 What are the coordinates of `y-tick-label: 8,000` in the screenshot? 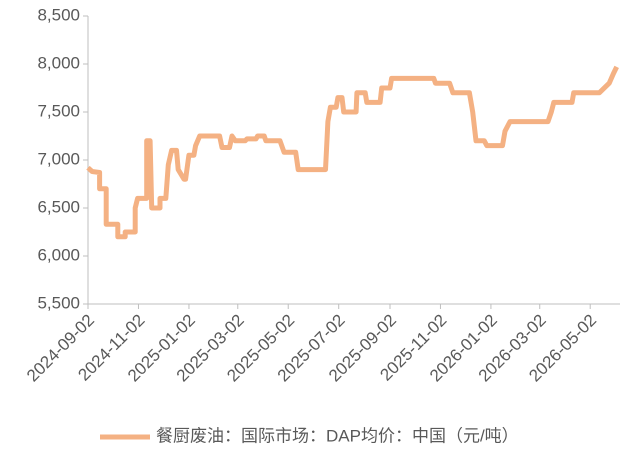 It's located at (58, 62).